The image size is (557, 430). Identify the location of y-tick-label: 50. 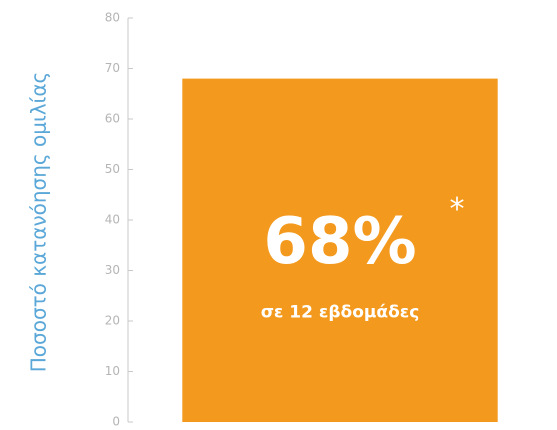
(112, 169).